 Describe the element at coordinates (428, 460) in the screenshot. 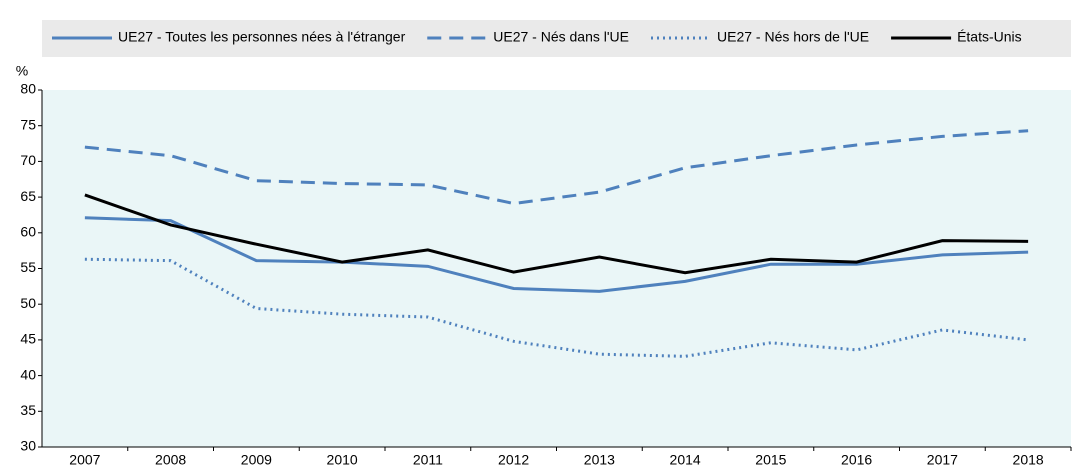

I see `x-tick-label: 2011` at that location.